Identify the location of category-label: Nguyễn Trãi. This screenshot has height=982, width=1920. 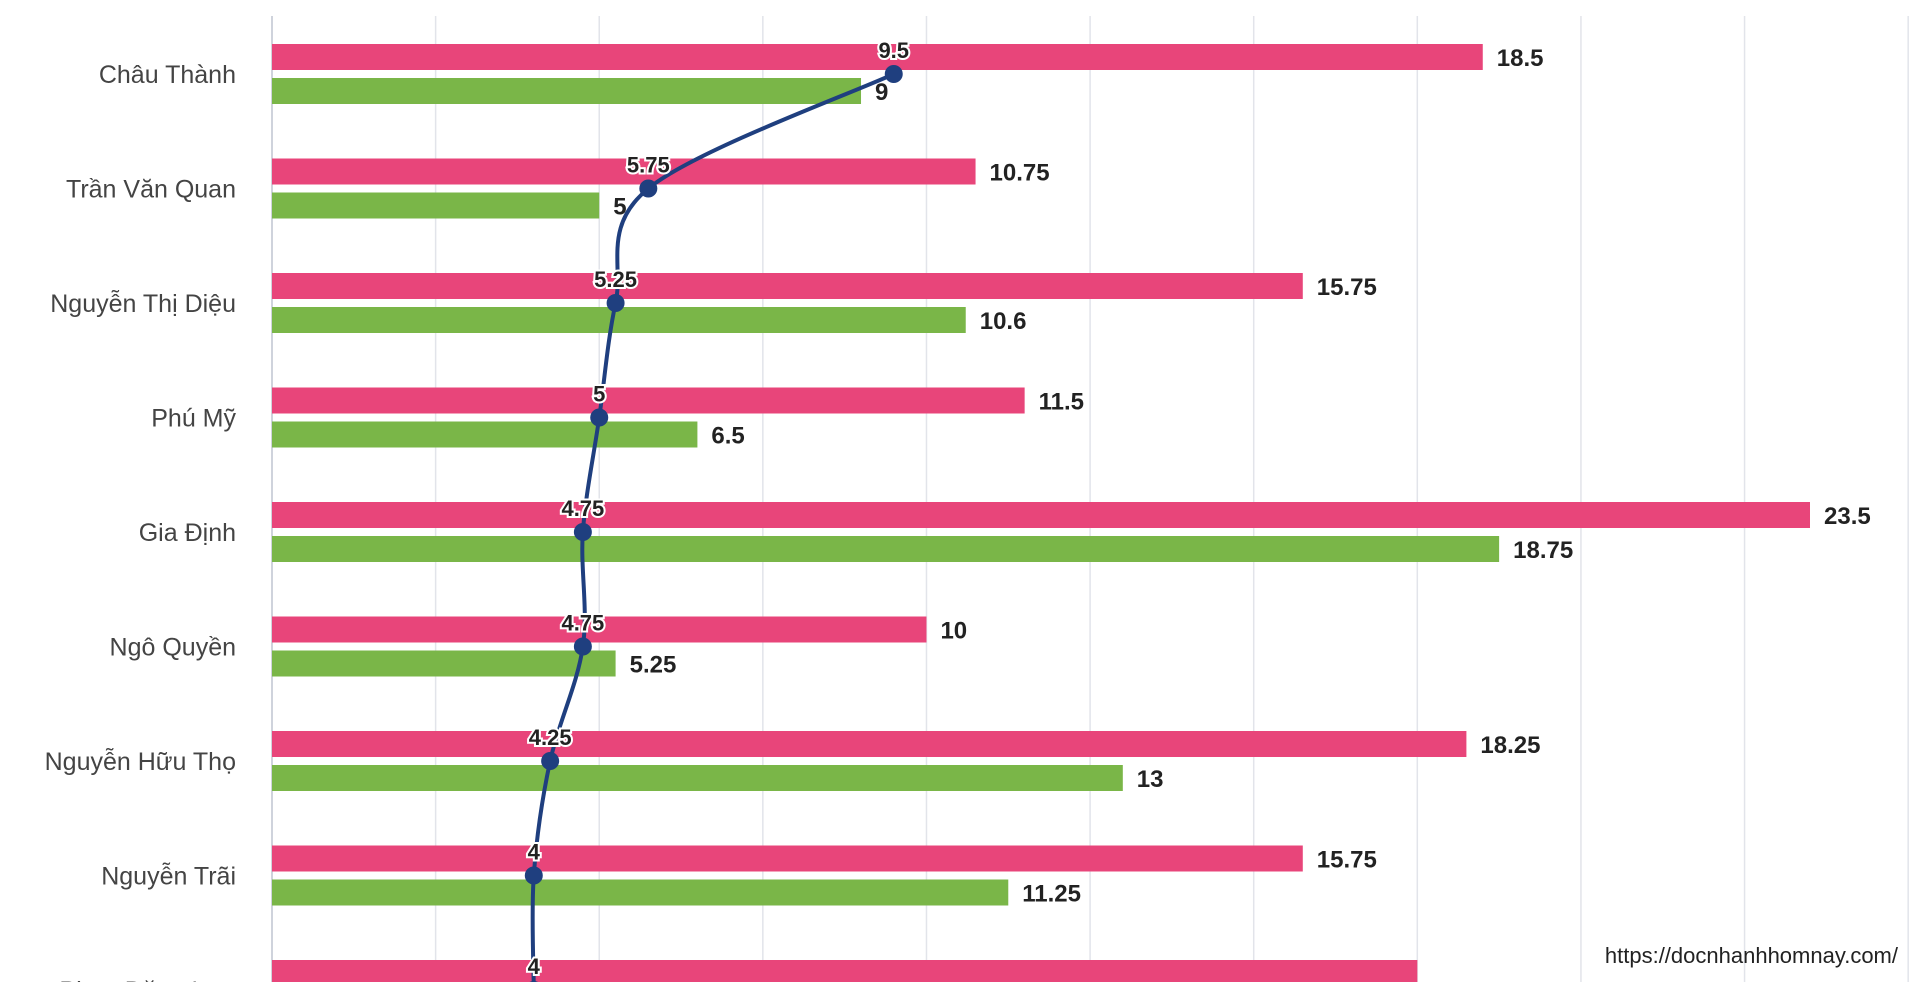
(168, 876).